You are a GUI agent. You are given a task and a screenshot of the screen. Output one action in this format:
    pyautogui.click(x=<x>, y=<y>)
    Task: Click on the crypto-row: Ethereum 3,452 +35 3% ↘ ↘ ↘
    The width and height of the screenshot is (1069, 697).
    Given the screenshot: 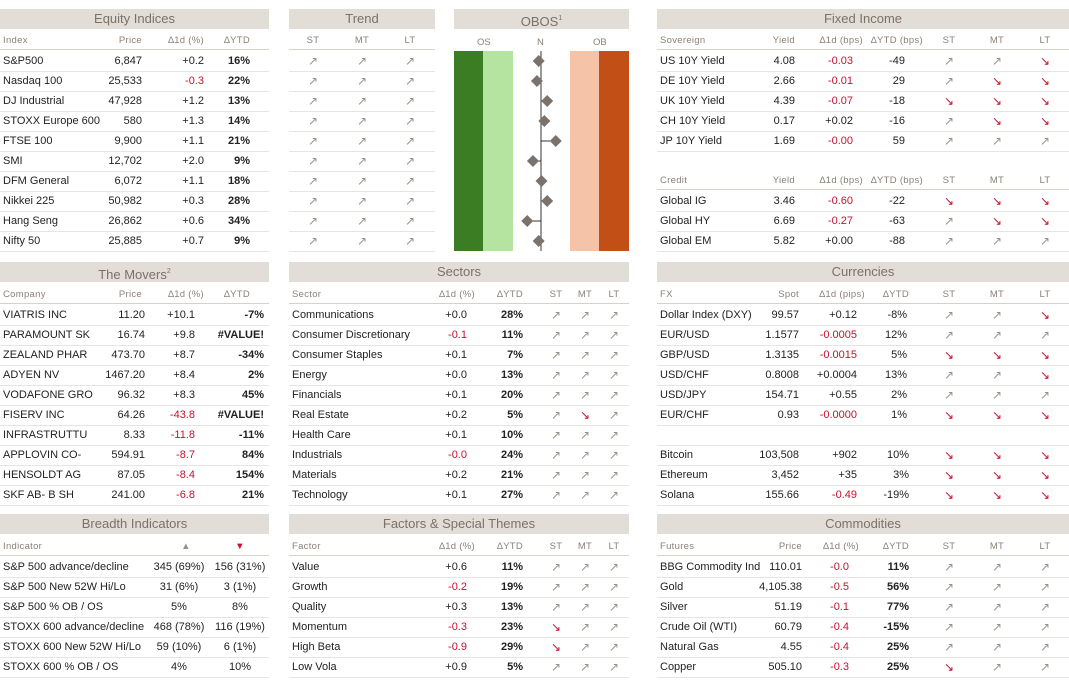 What is the action you would take?
    pyautogui.click(x=863, y=475)
    